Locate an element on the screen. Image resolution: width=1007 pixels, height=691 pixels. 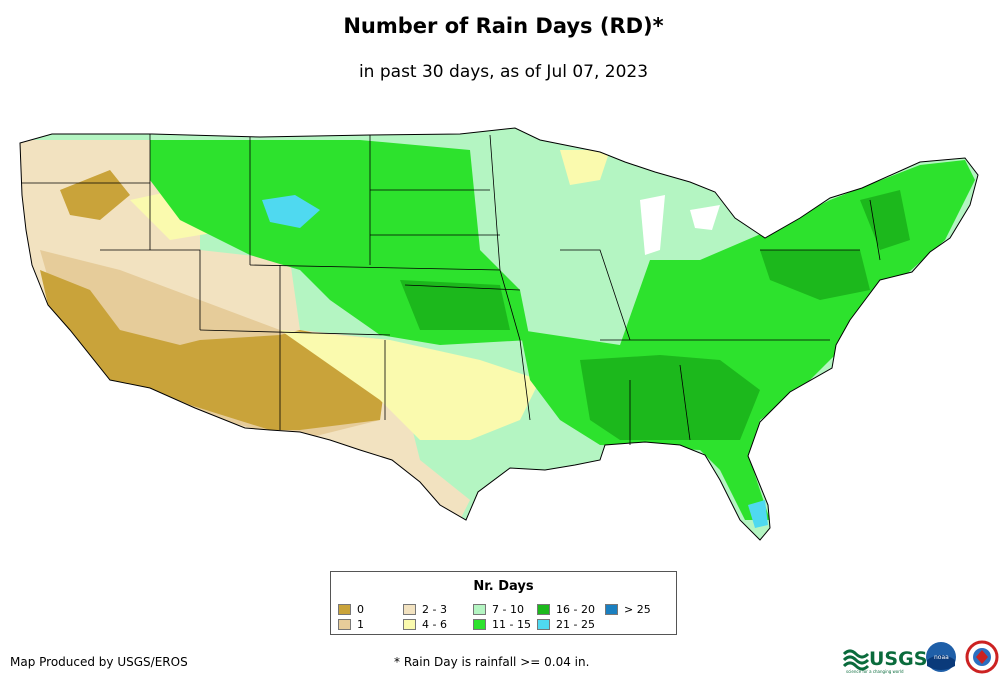
legend-item-21-25: 21 - 25 is located at coordinates (566, 624).